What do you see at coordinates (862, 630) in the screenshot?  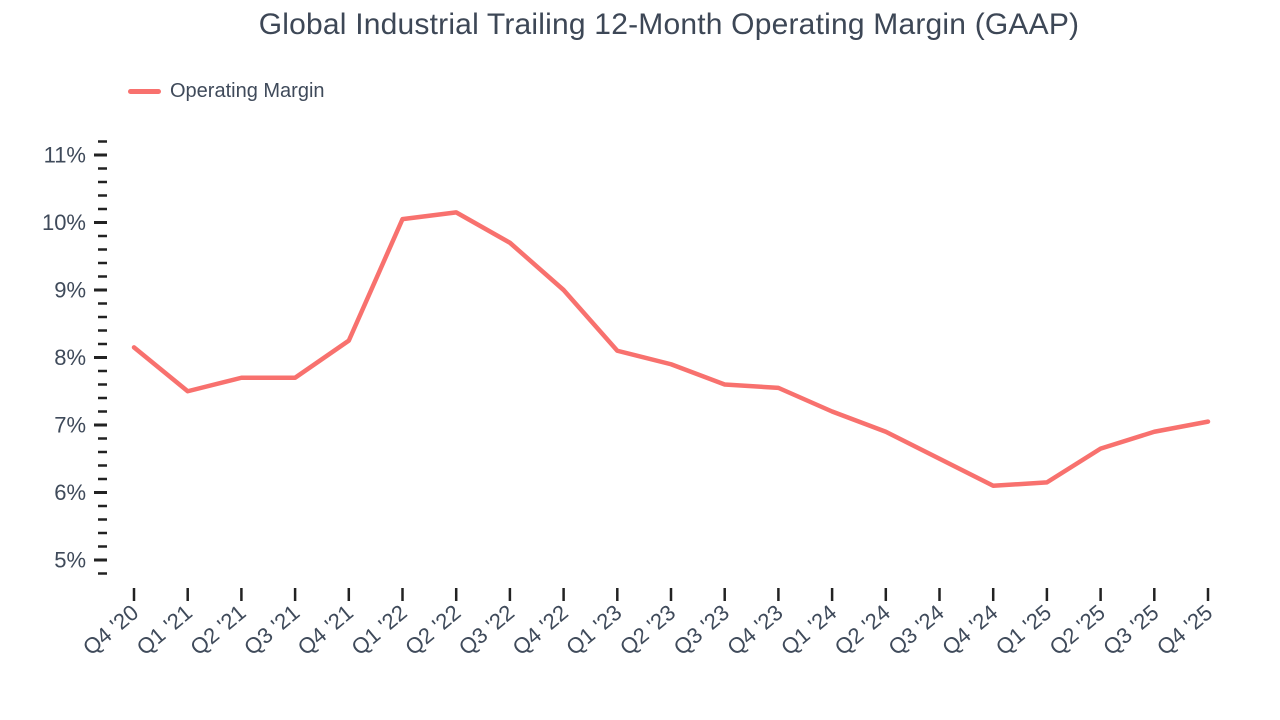 I see `x-axis-tick-label: Q2 '24` at bounding box center [862, 630].